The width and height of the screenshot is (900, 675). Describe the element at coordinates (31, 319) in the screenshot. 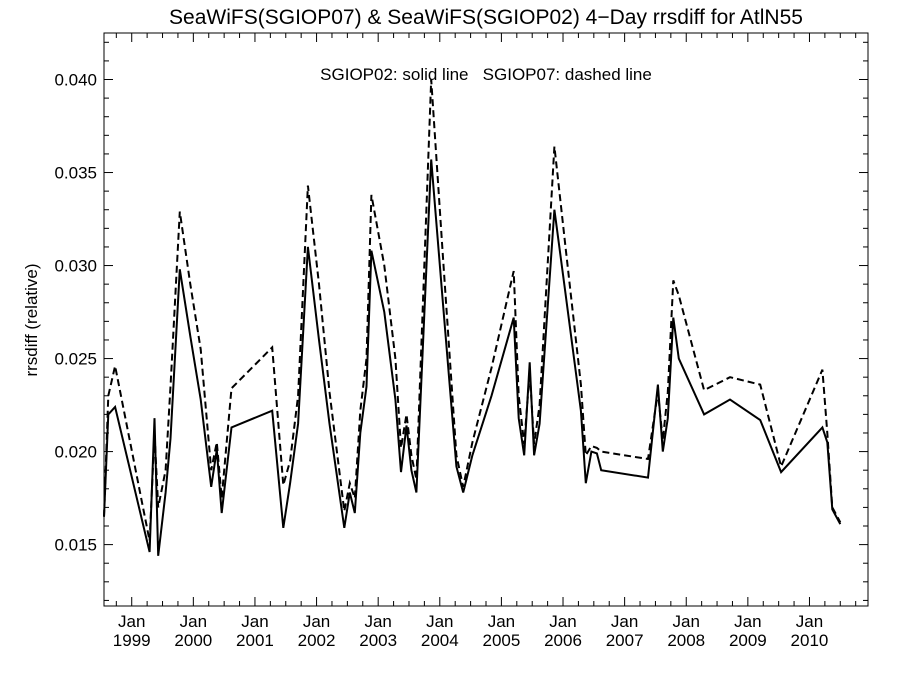

I see `y-axis-label: rrsdiff (relative)` at that location.